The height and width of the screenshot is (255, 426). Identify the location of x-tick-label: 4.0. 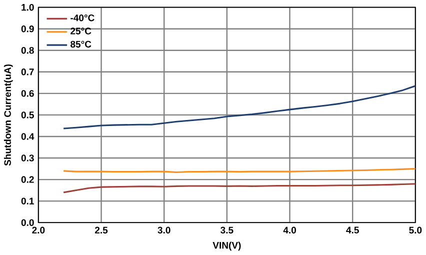
(289, 230).